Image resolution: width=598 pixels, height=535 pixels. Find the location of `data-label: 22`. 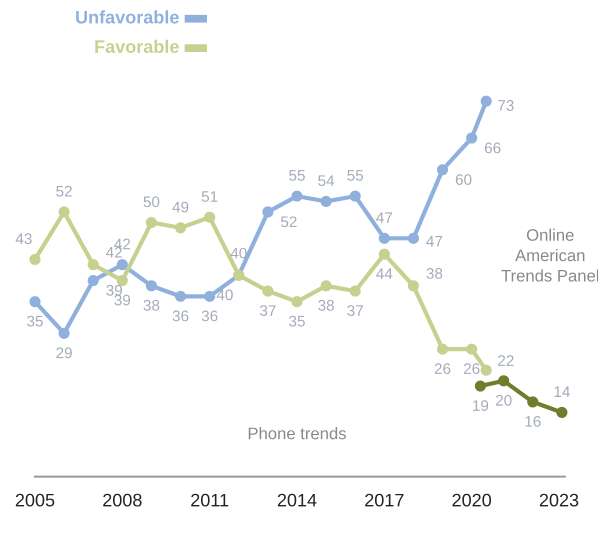

data-label: 22 is located at coordinates (506, 360).